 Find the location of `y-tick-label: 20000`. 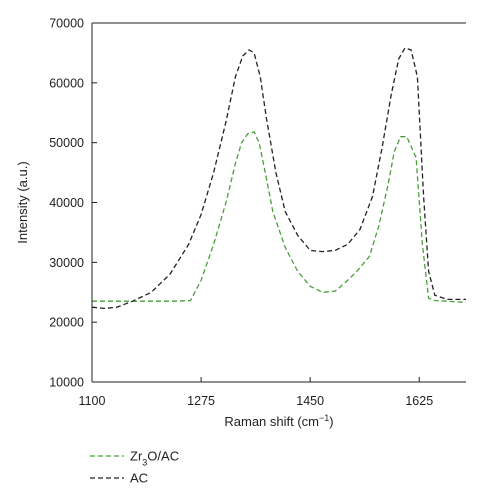

y-tick-label: 20000 is located at coordinates (66, 323).